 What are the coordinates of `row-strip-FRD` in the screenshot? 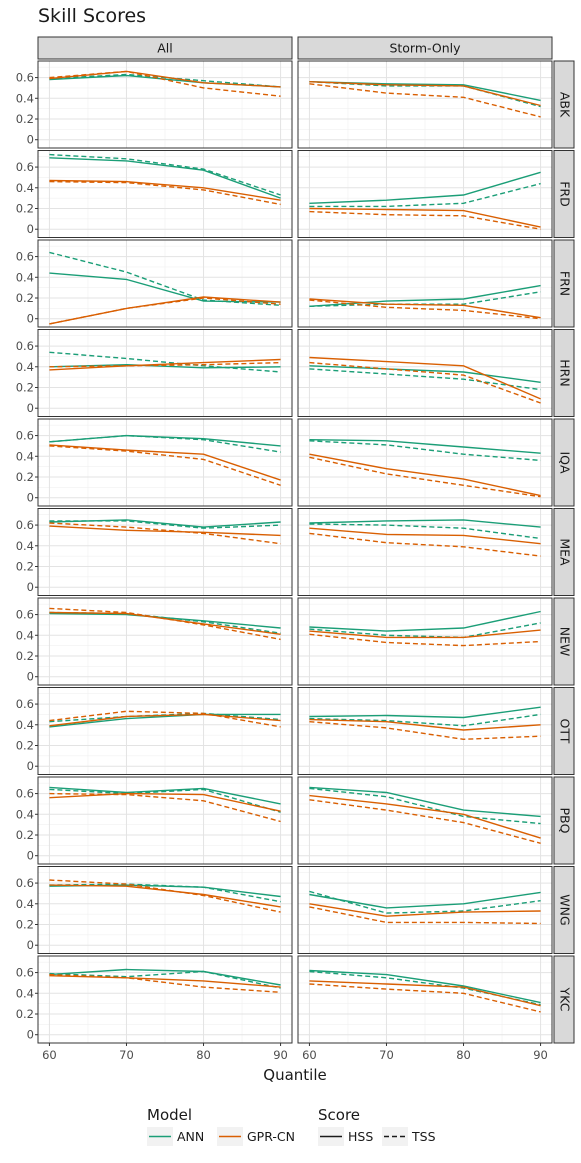 It's located at (564, 194).